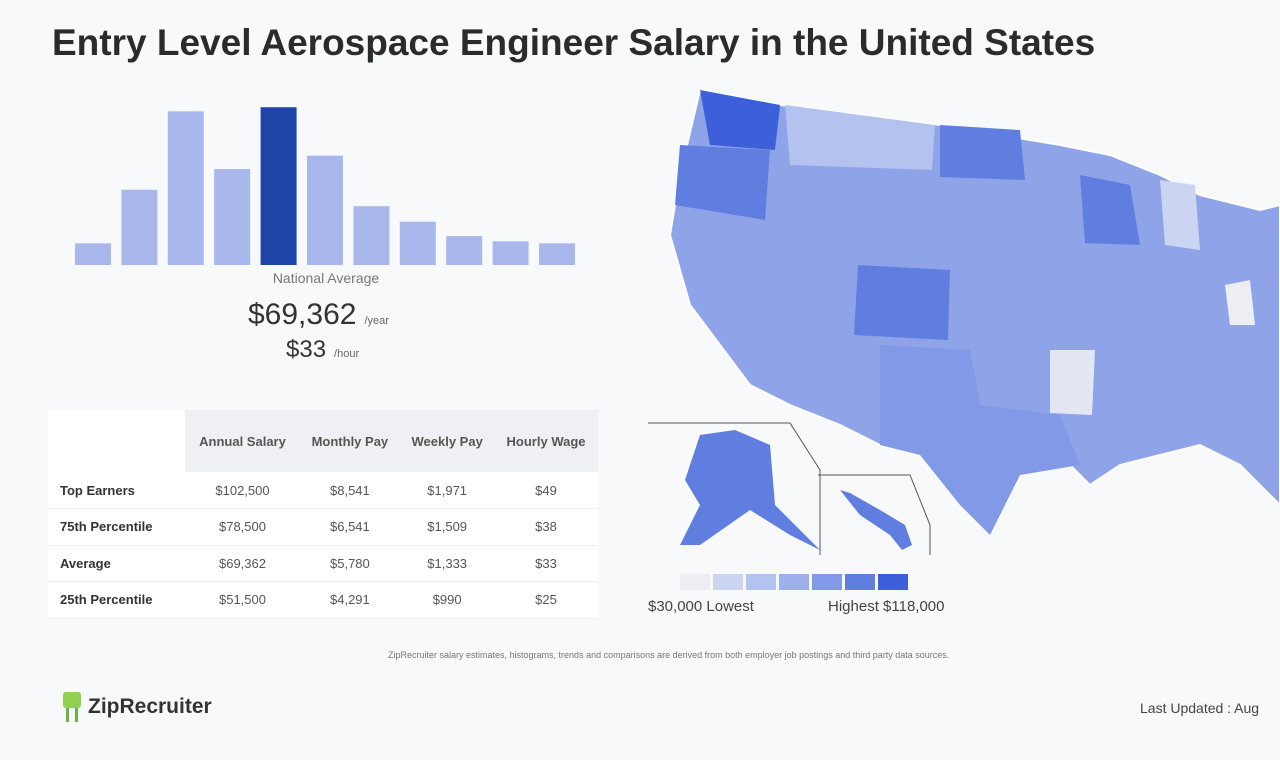  I want to click on table-row: Average $69,362 $5,780 $1,333 $33, so click(323, 563).